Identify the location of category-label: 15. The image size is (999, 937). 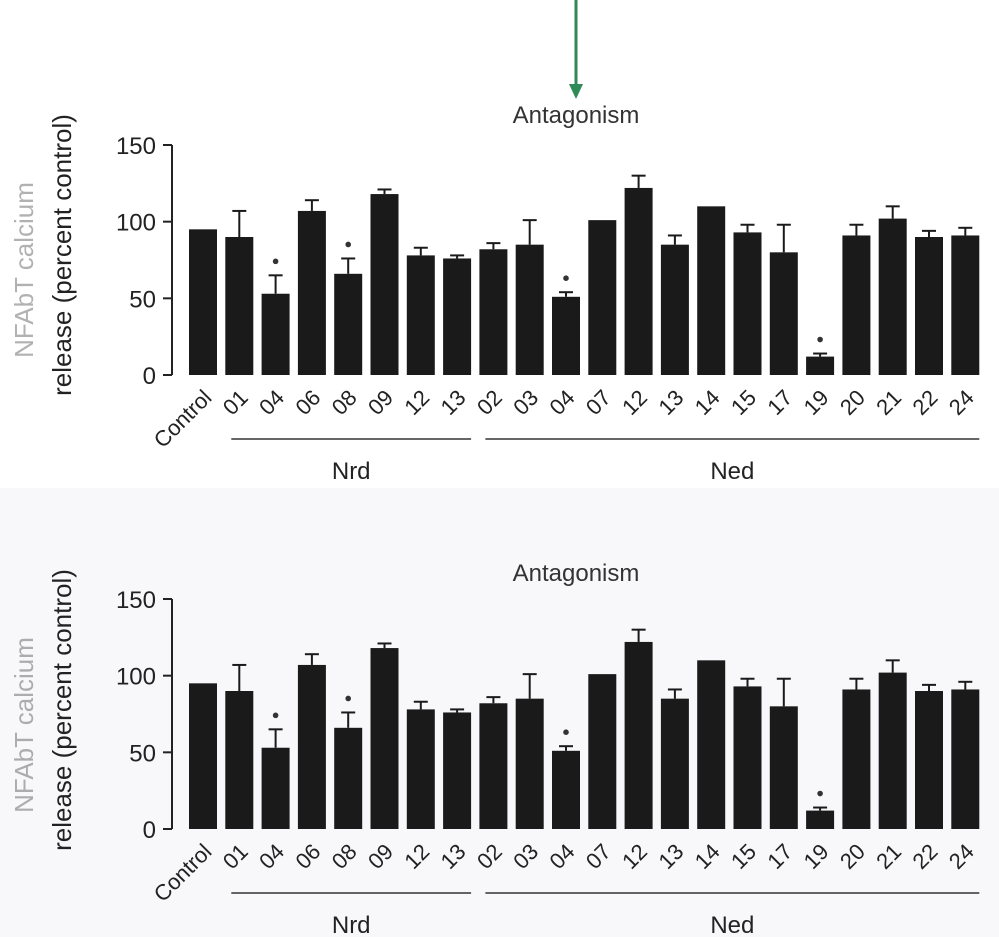
(743, 856).